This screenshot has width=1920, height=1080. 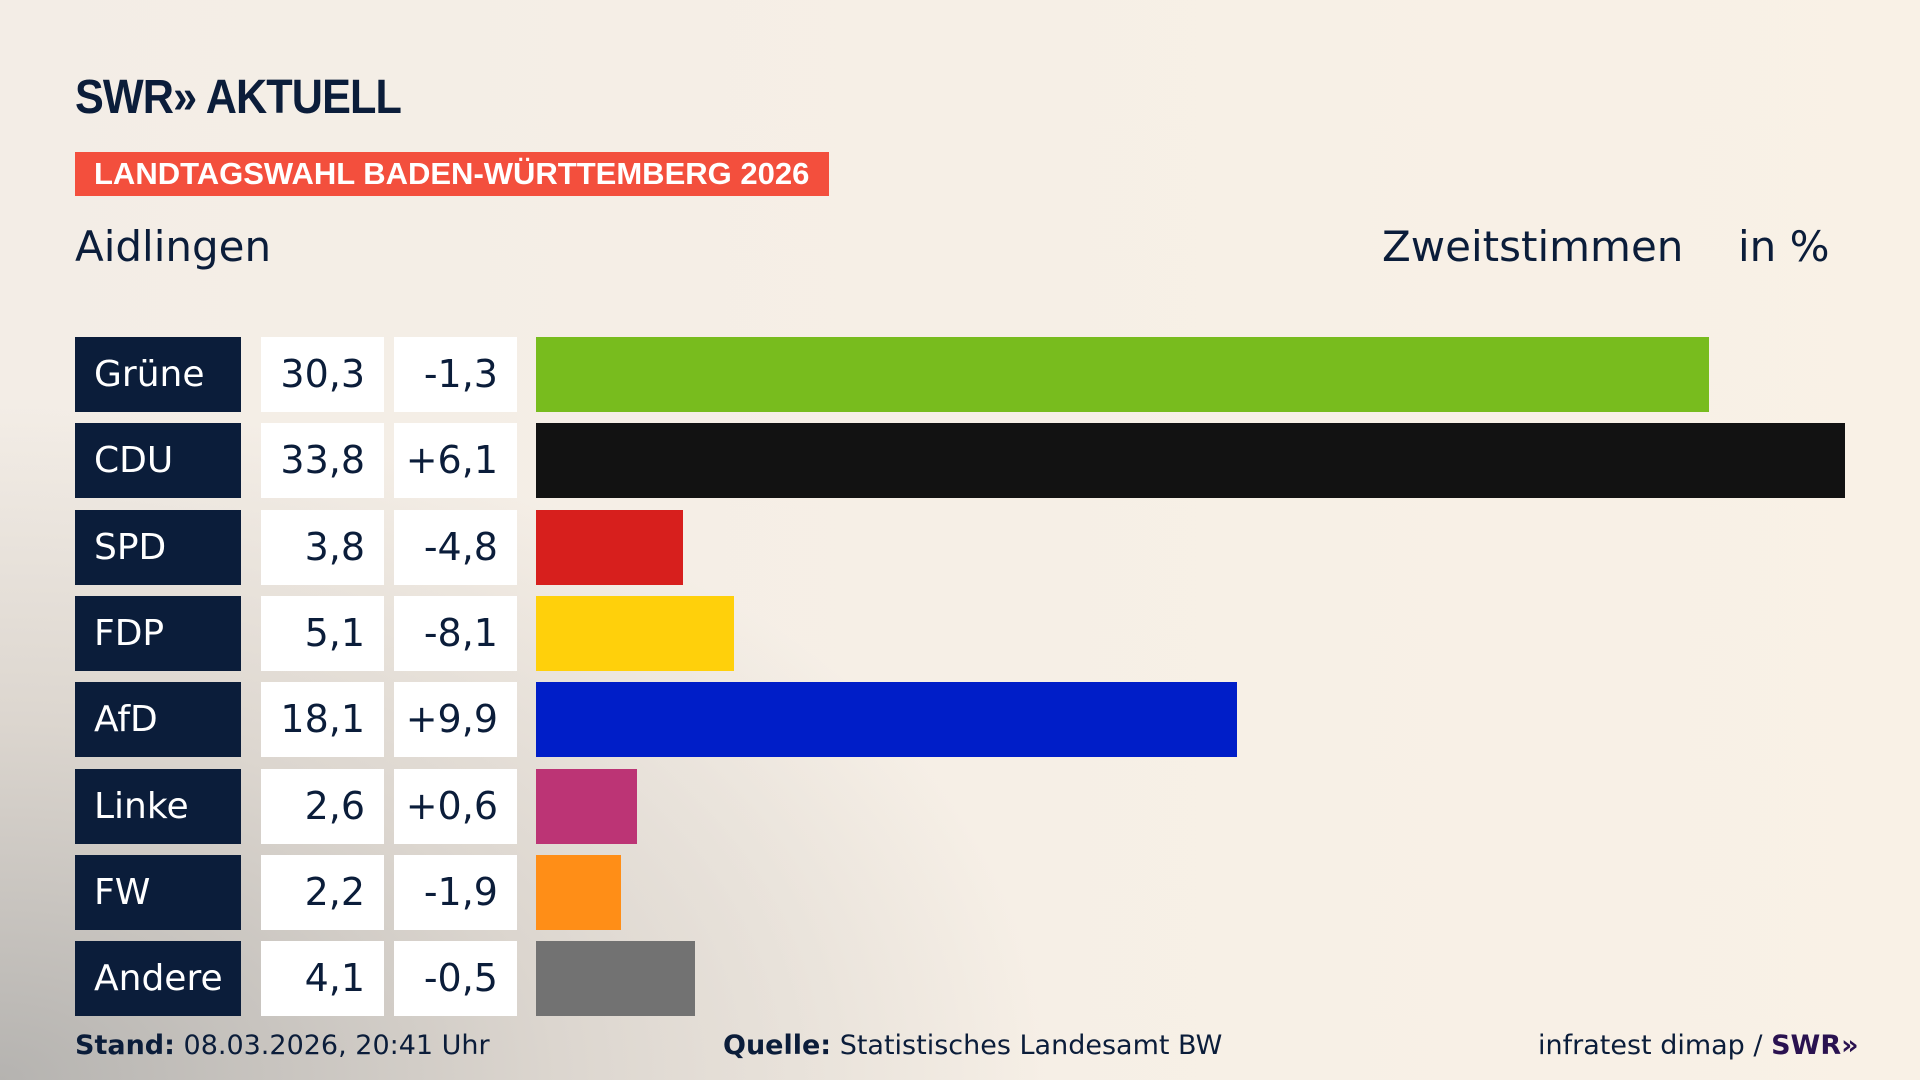 What do you see at coordinates (322, 547) in the screenshot?
I see `value-label: 3,8` at bounding box center [322, 547].